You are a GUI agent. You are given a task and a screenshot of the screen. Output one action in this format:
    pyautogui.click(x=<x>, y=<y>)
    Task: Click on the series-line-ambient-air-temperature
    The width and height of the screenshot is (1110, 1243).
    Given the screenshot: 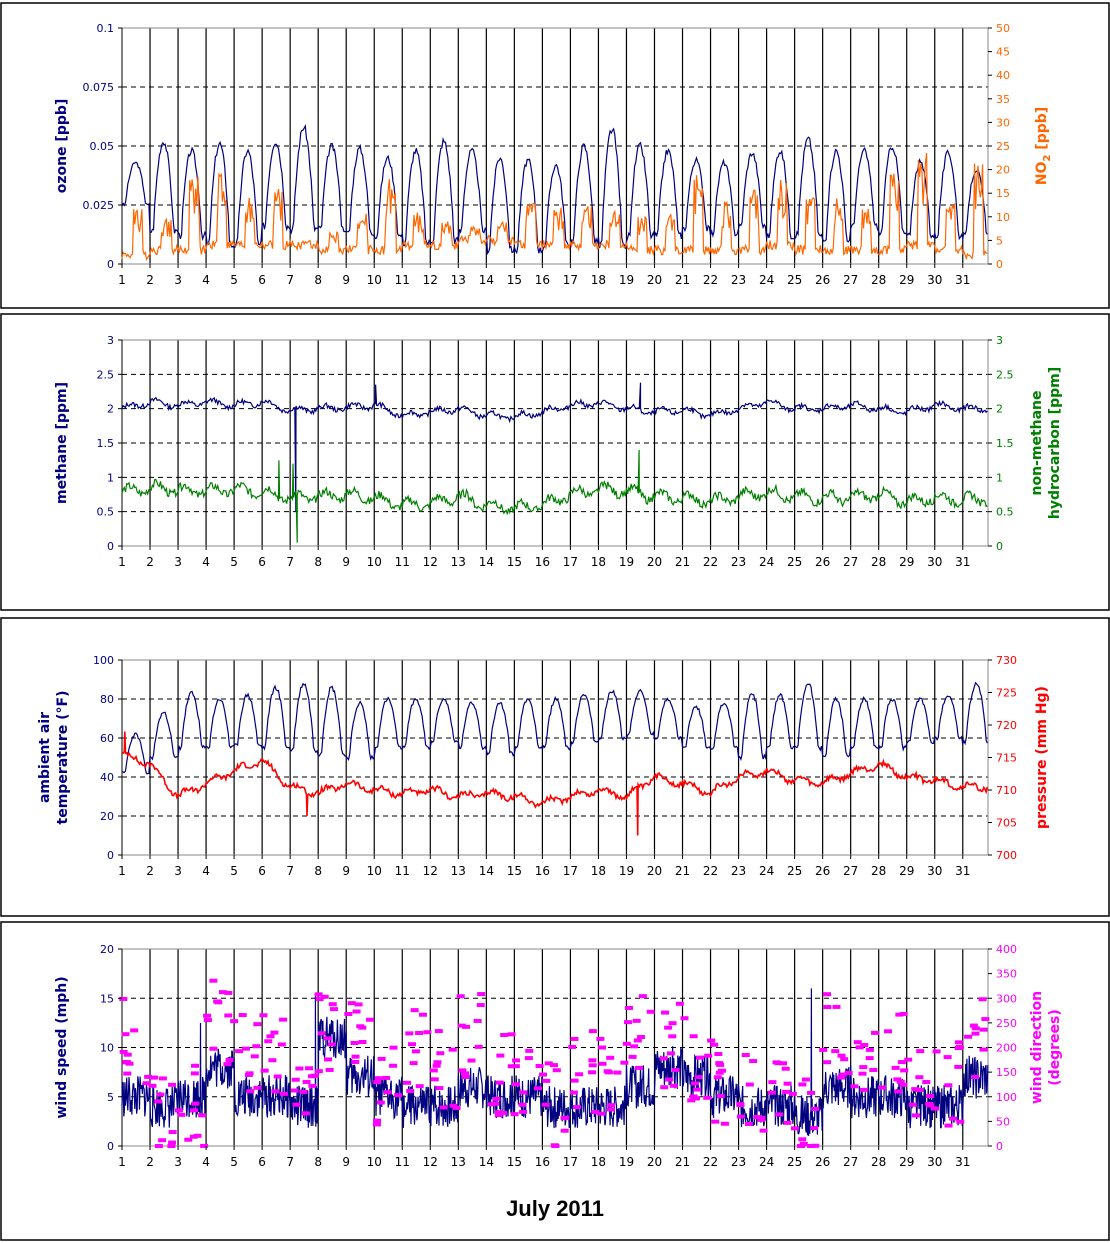 What is the action you would take?
    pyautogui.click(x=554, y=728)
    